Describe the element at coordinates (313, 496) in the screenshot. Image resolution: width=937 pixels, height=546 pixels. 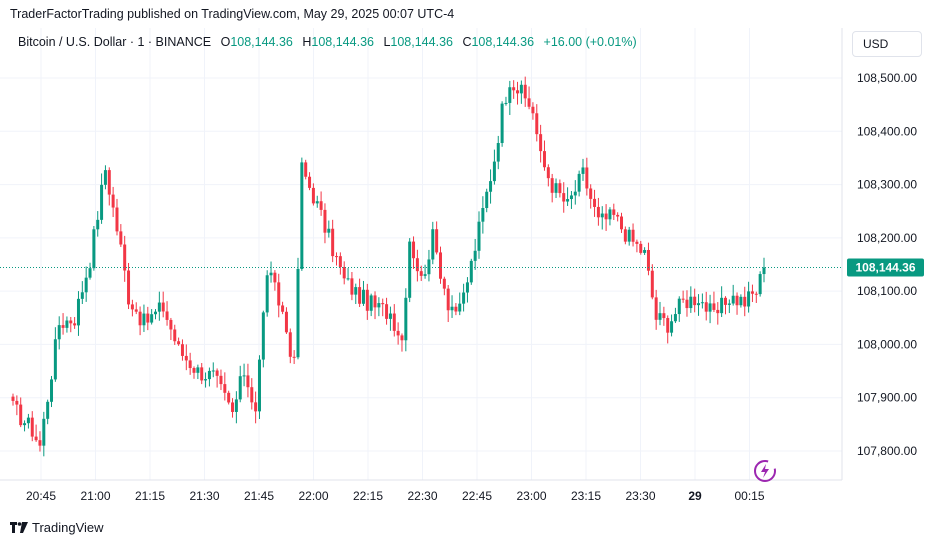
I see `time-tick-label: 22:00` at that location.